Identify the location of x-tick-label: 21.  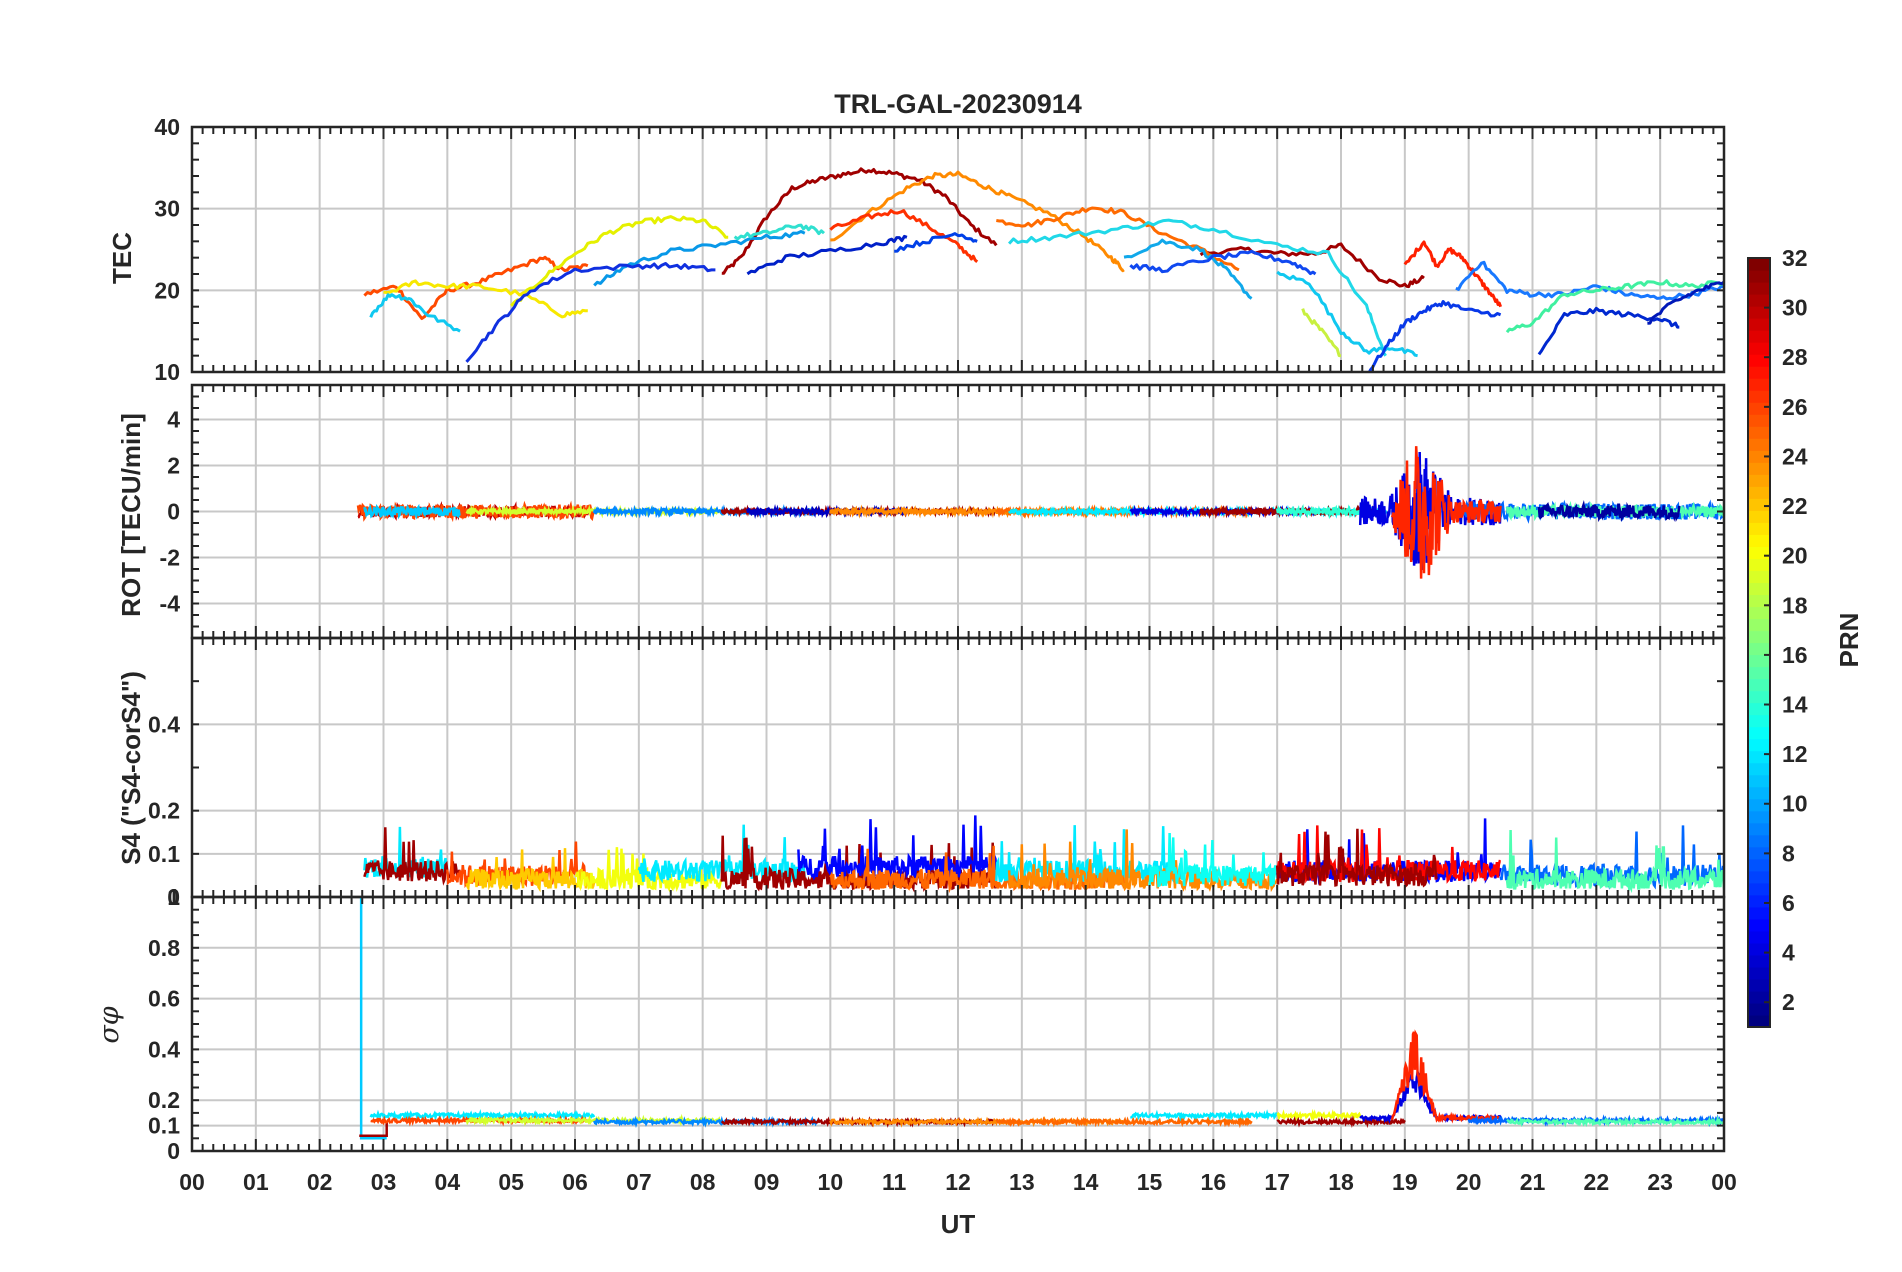
(1533, 1182).